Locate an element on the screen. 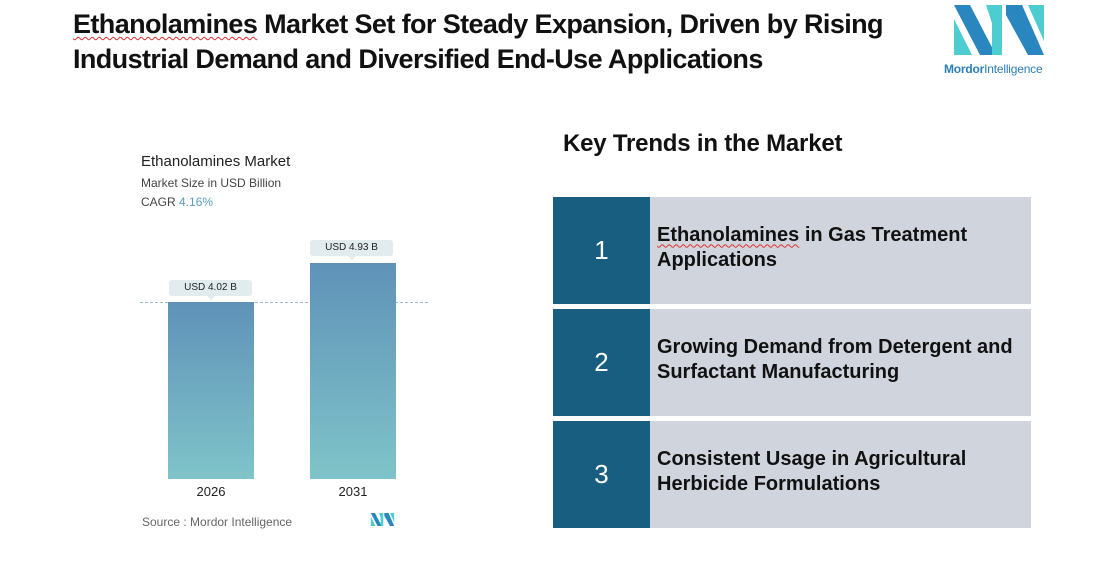 The height and width of the screenshot is (570, 1101). cagr-value: 4.16% is located at coordinates (196, 202).